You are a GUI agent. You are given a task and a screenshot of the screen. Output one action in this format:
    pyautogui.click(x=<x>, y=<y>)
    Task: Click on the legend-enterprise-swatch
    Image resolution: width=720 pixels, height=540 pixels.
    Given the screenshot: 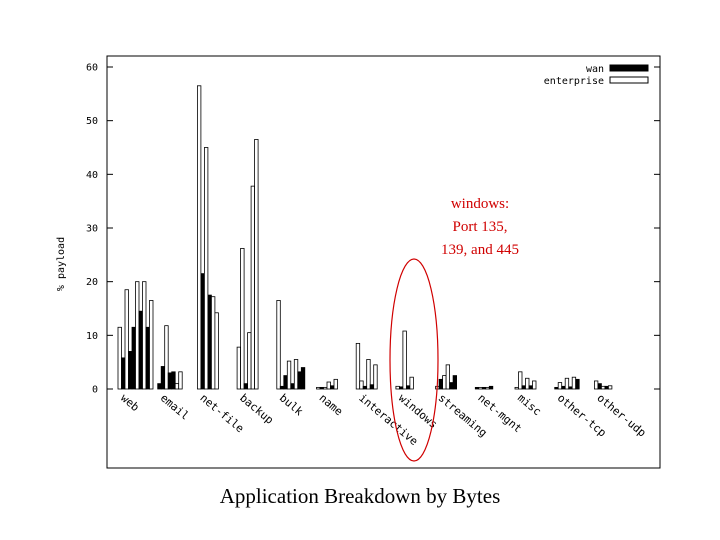 What is the action you would take?
    pyautogui.click(x=629, y=80)
    